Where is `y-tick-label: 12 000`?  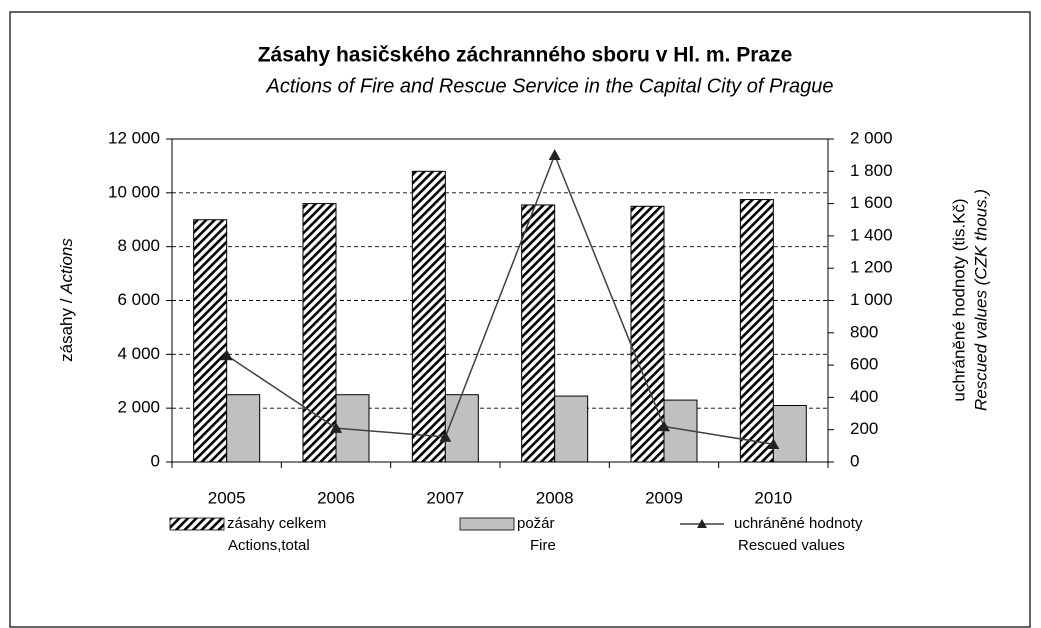
y-tick-label: 12 000 is located at coordinates (134, 137).